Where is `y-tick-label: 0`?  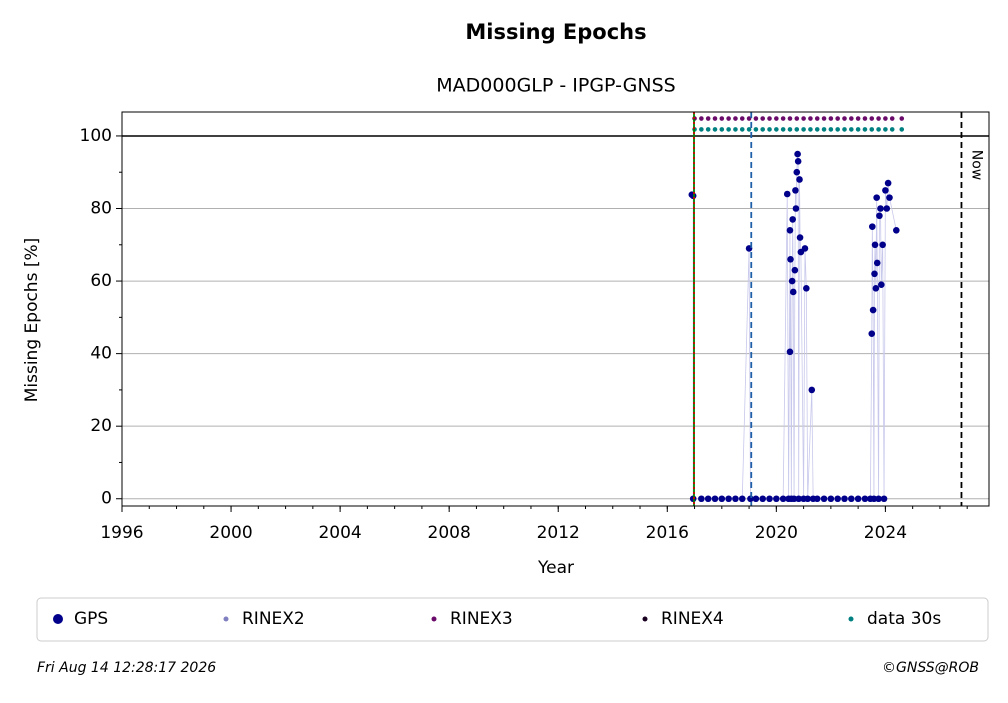 y-tick-label: 0 is located at coordinates (106, 499).